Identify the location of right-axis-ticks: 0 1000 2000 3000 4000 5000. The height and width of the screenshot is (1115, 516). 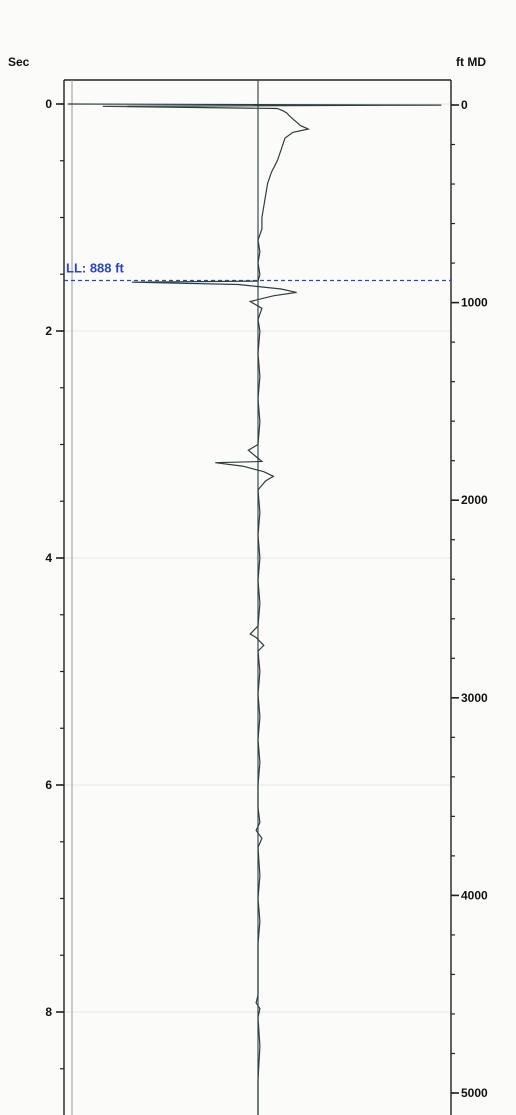
(469, 599).